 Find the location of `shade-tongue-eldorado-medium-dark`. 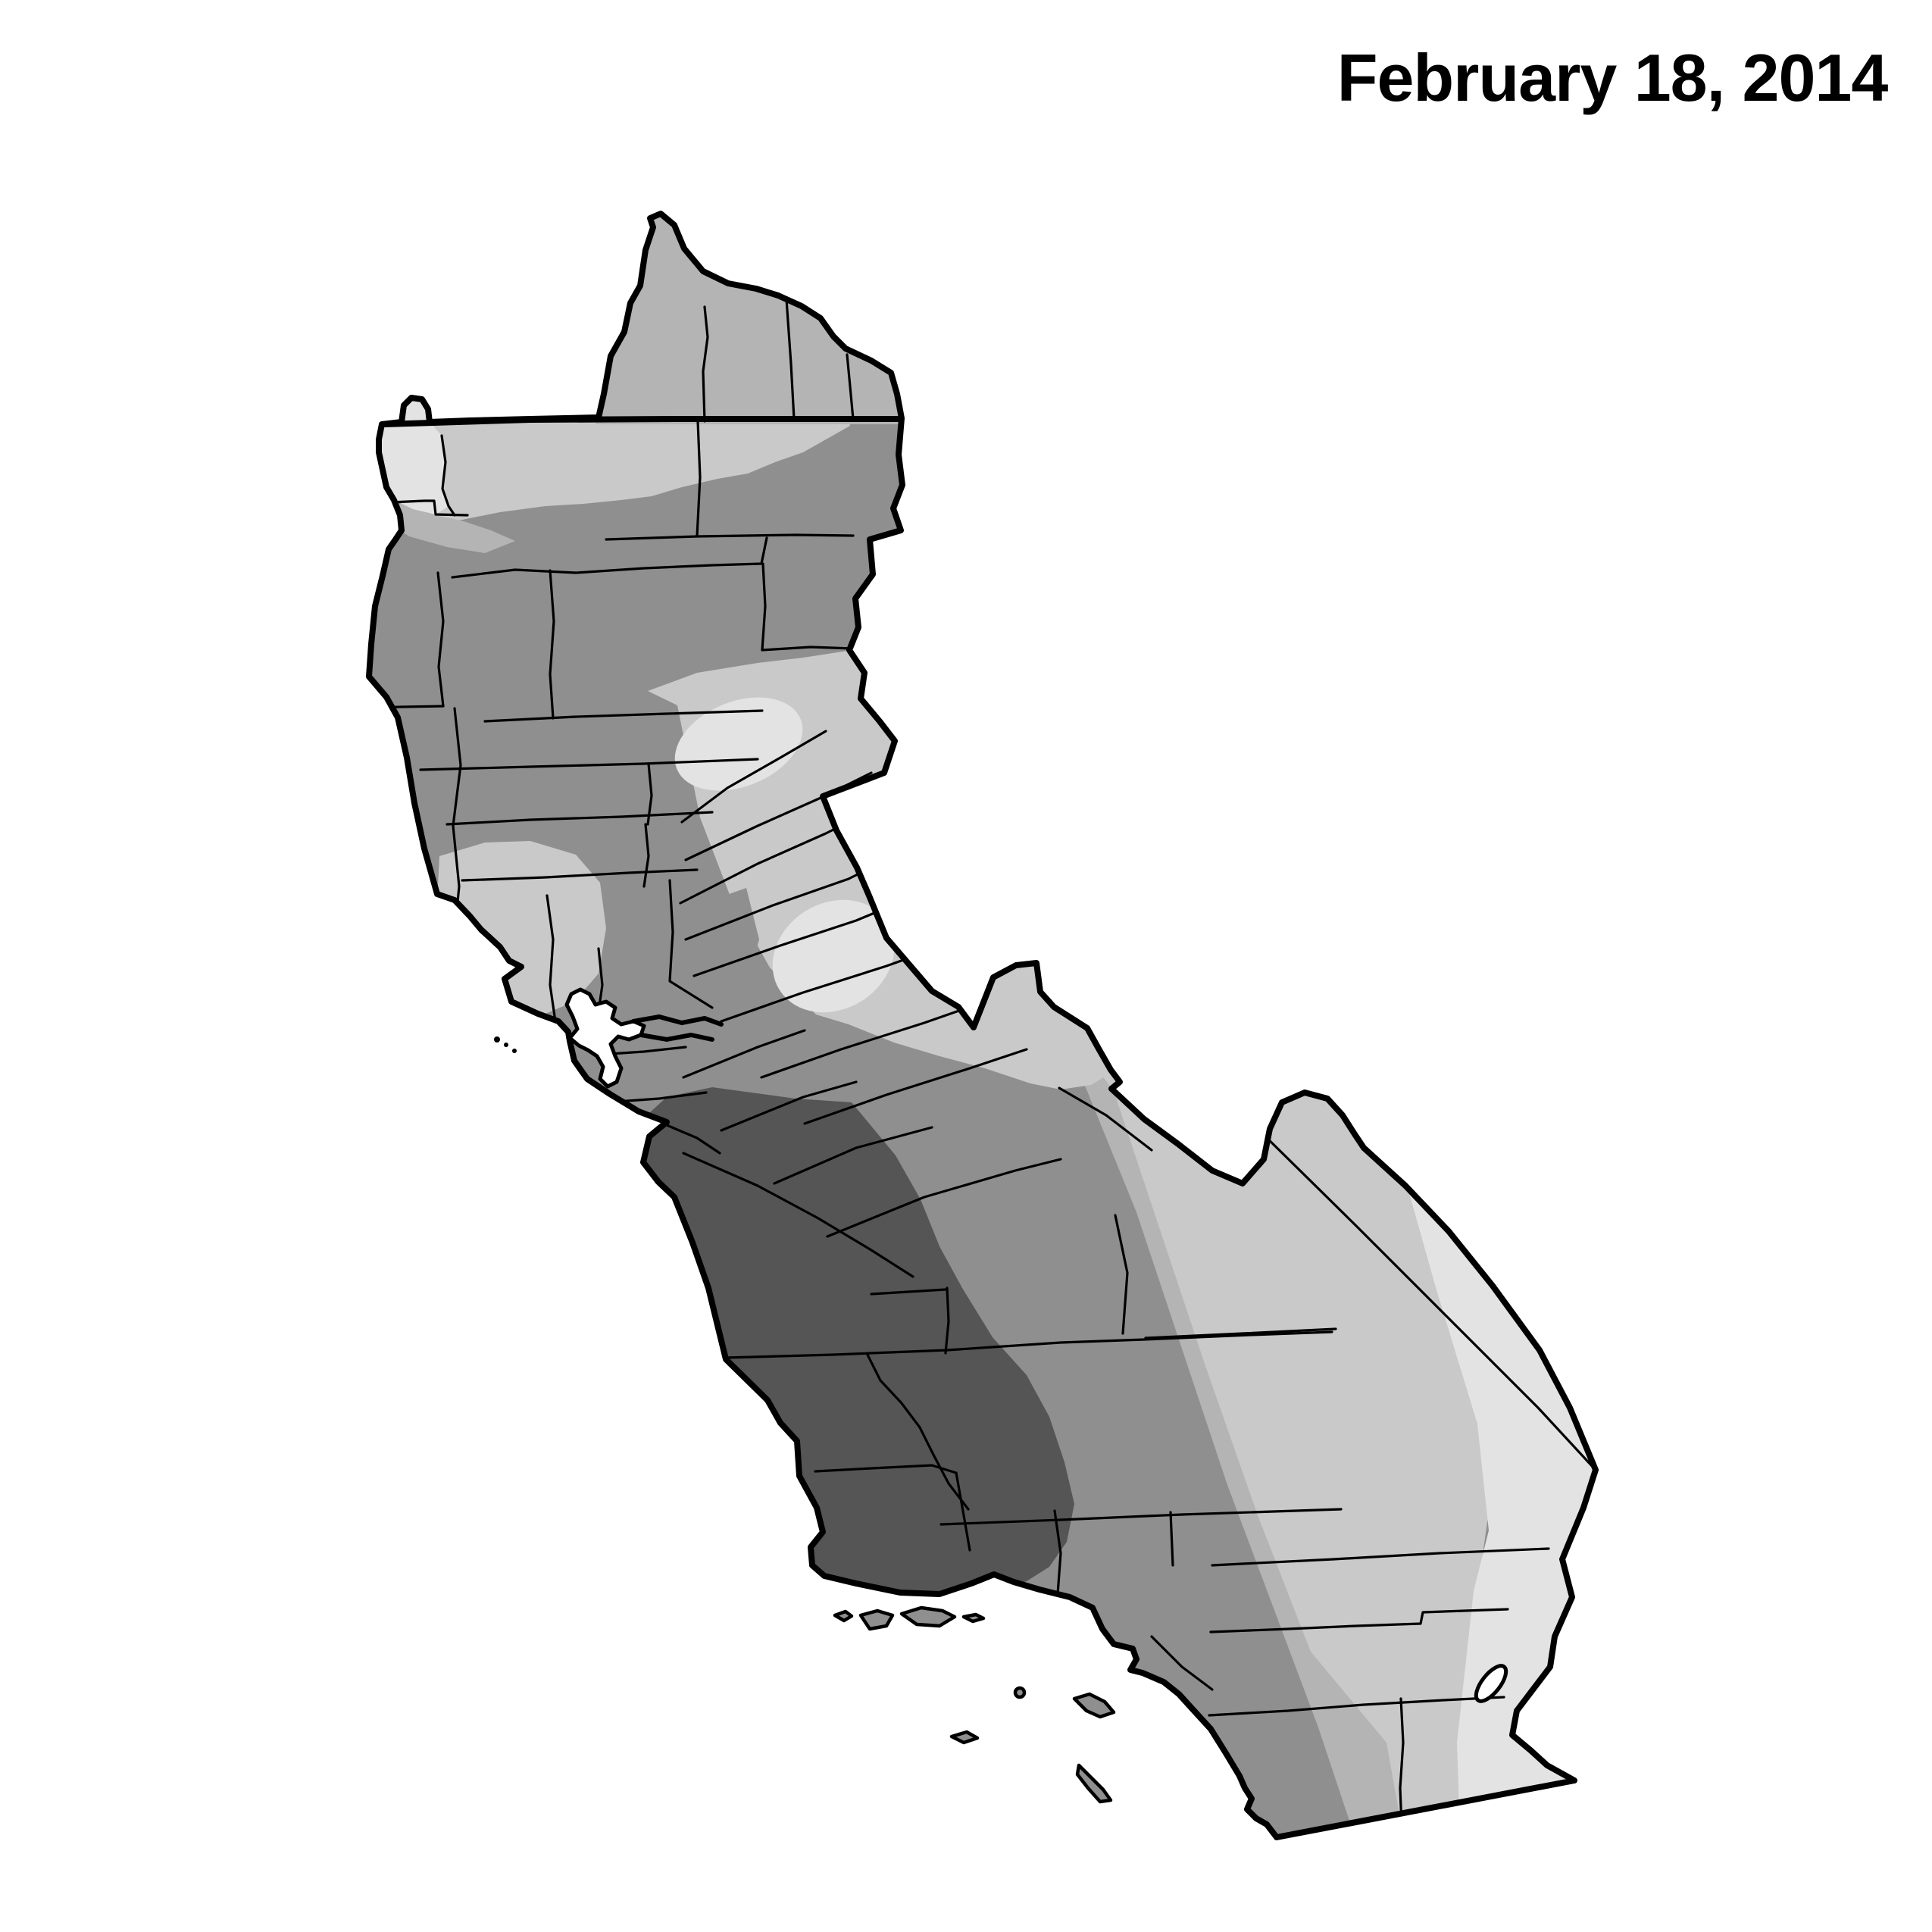

shade-tongue-eldorado-medium-dark is located at coordinates (737, 935).